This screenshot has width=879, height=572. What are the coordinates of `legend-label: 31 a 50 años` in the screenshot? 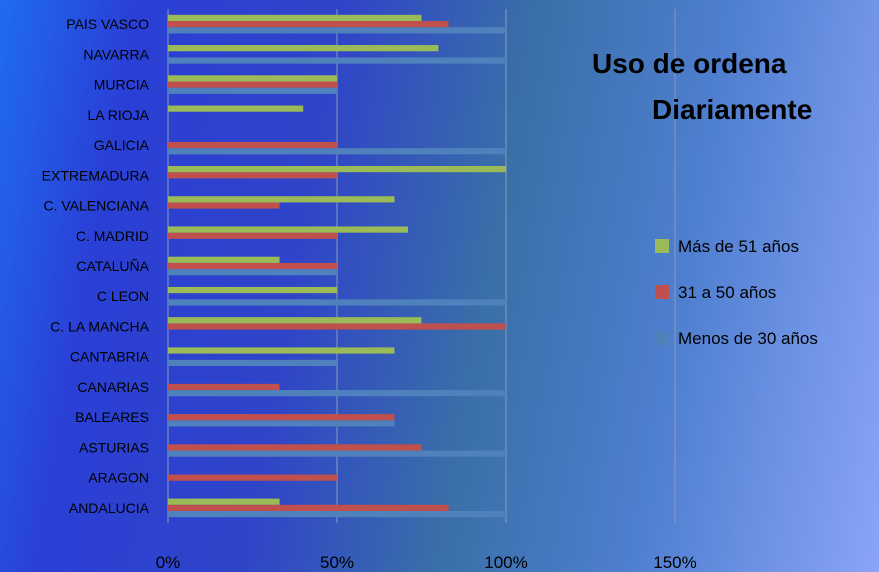 It's located at (727, 292).